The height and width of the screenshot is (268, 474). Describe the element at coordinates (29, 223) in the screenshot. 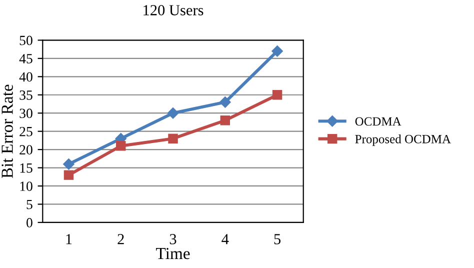

I see `y-tick-label: 0` at that location.